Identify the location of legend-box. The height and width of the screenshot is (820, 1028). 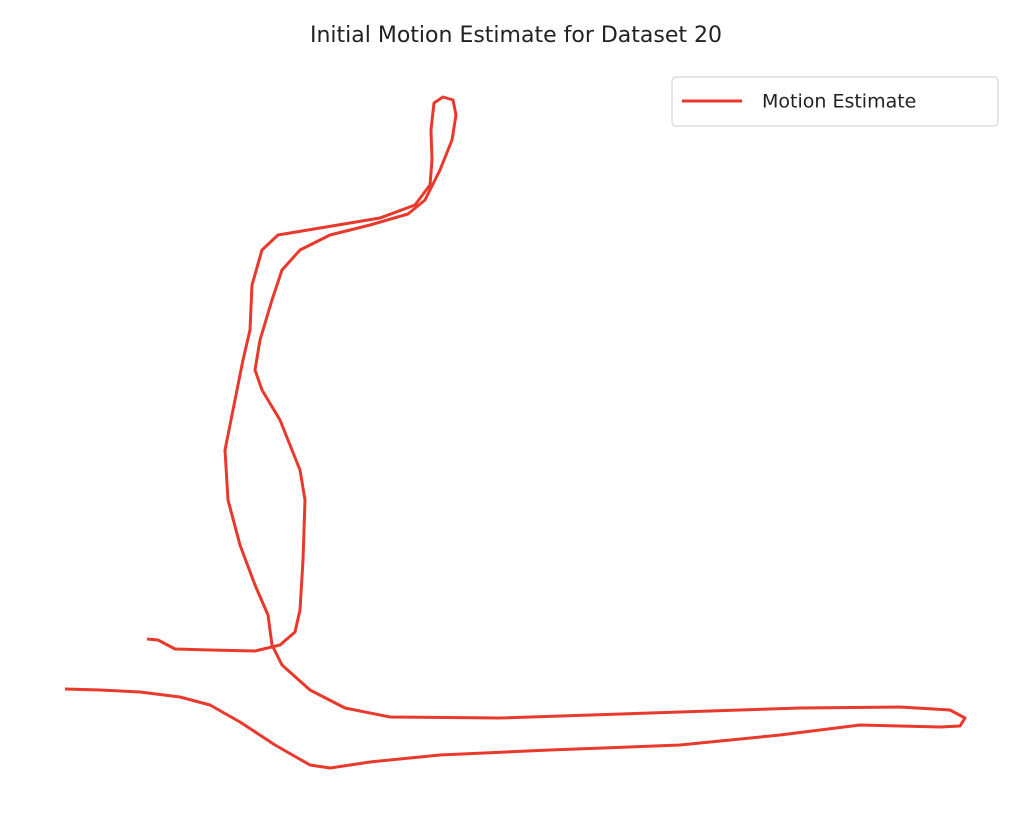
(835, 101).